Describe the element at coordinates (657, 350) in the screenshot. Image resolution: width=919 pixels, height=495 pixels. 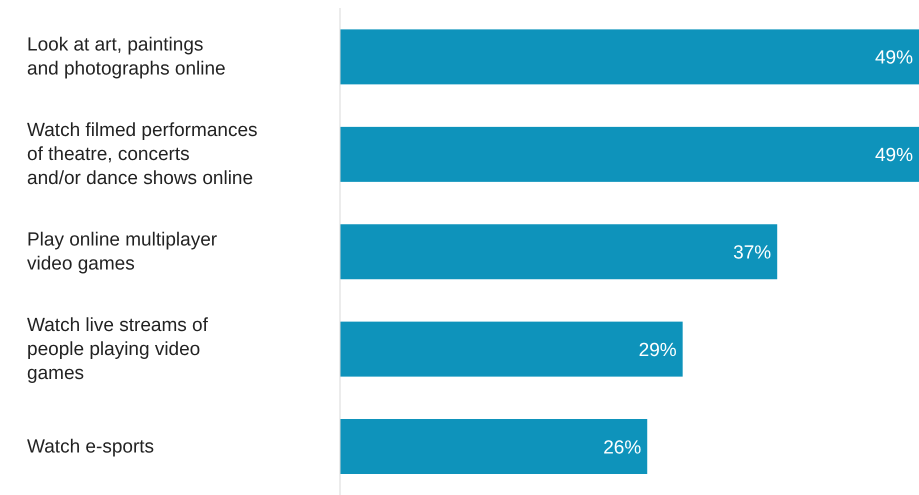
I see `data-label: 29%` at that location.